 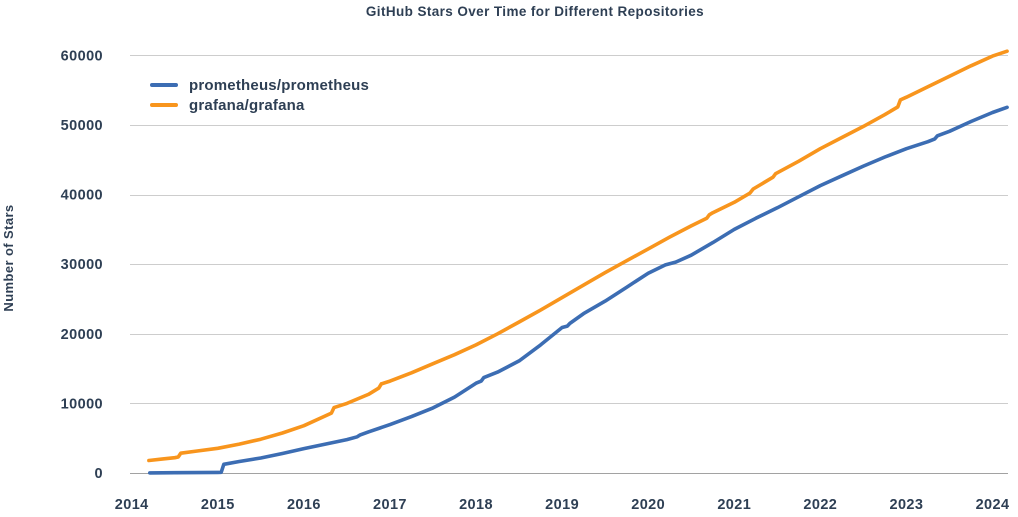 What do you see at coordinates (82, 335) in the screenshot?
I see `y-tick-label: 20000` at bounding box center [82, 335].